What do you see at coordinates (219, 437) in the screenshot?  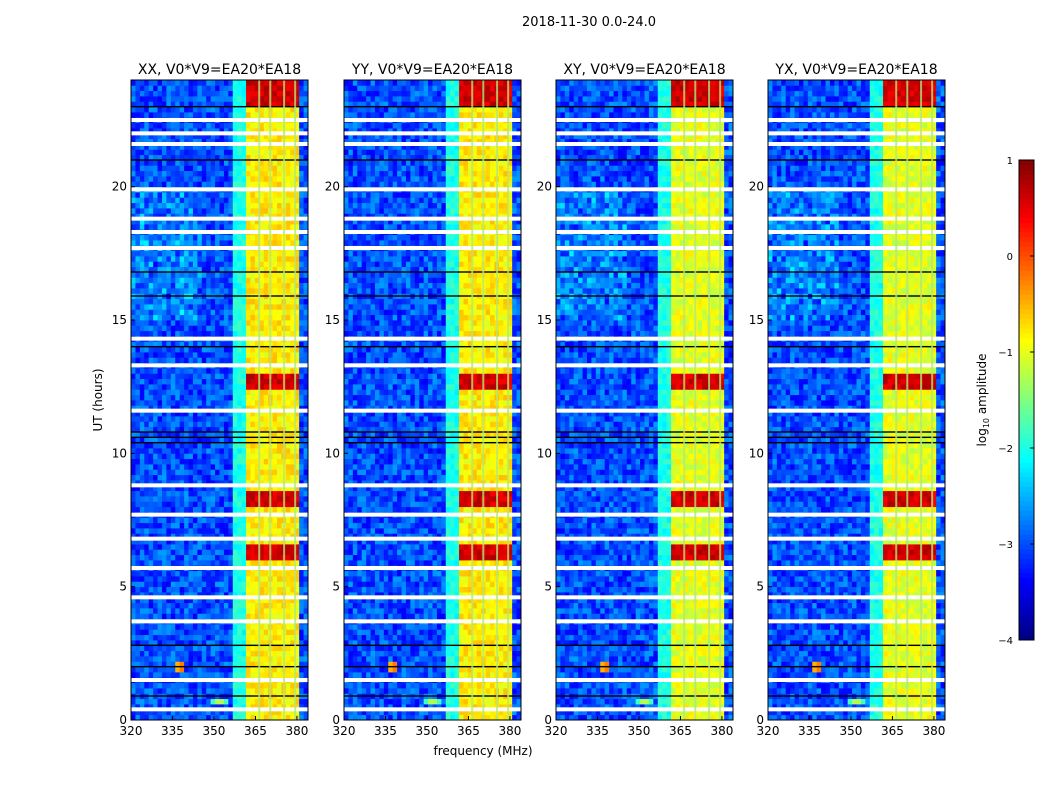 I see `dark-row` at bounding box center [219, 437].